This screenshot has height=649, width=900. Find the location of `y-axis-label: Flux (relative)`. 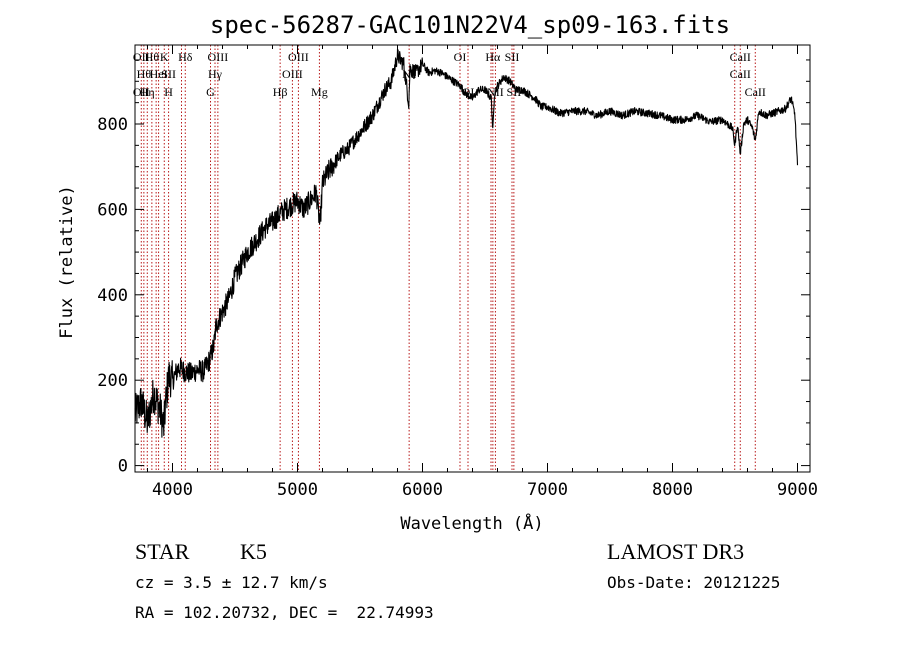

y-axis-label: Flux (relative) is located at coordinates (67, 262).